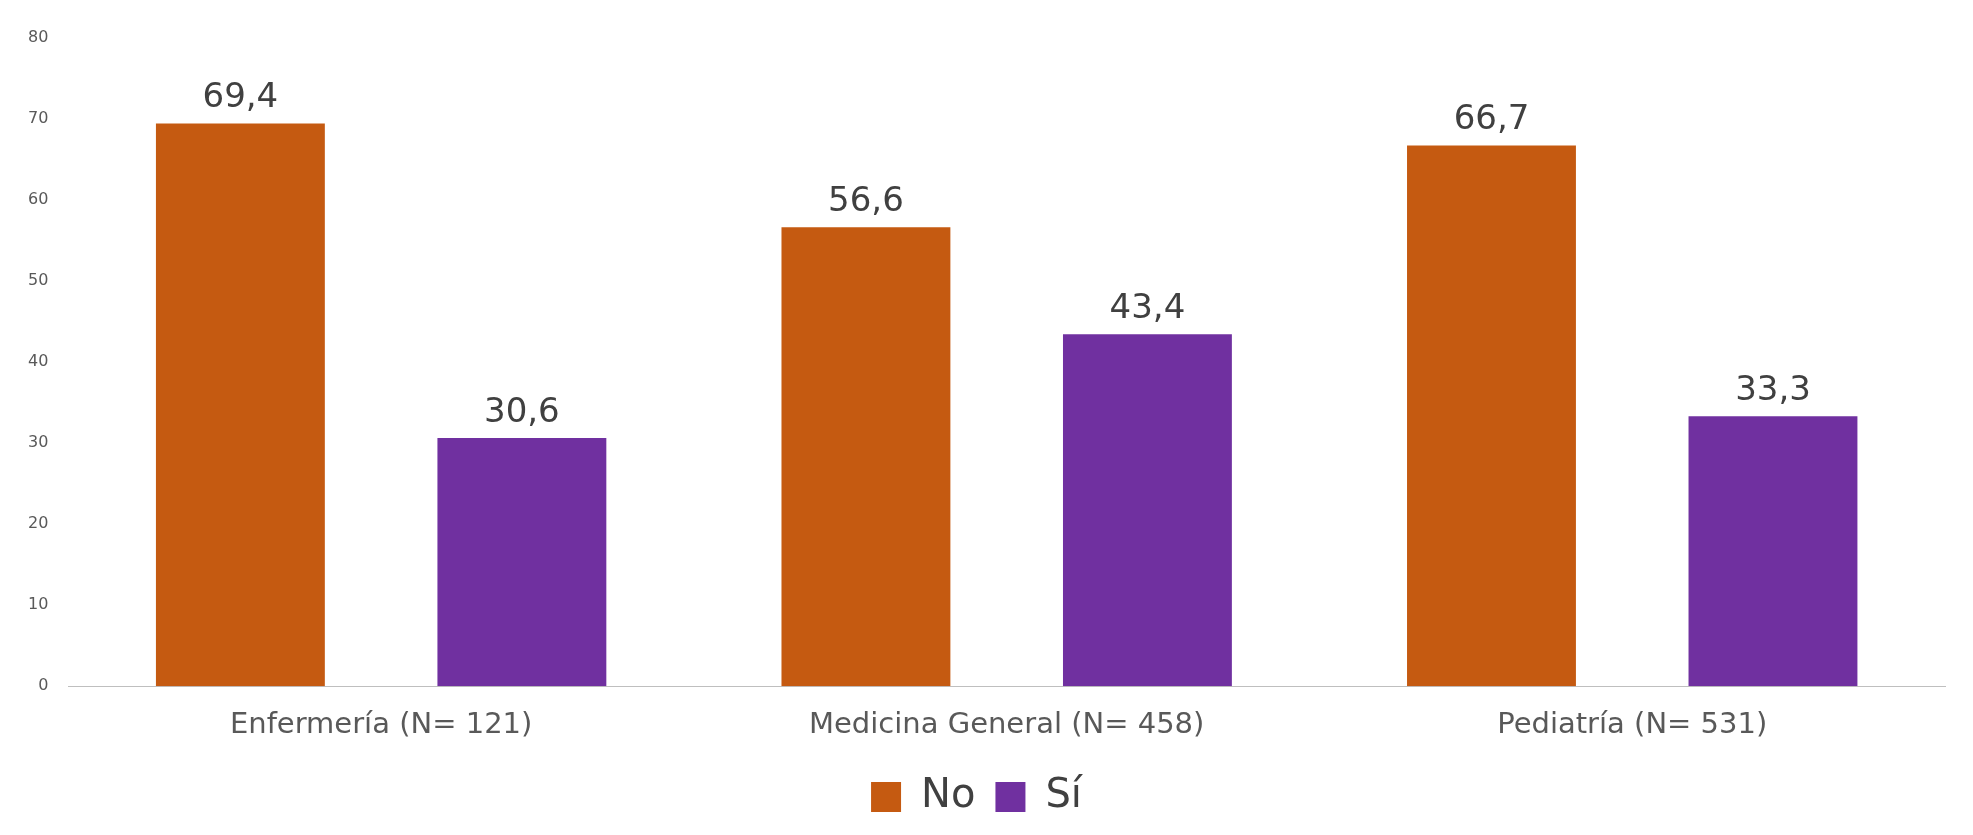 This screenshot has height=835, width=1973. I want to click on y-tick-label: 70, so click(38, 117).